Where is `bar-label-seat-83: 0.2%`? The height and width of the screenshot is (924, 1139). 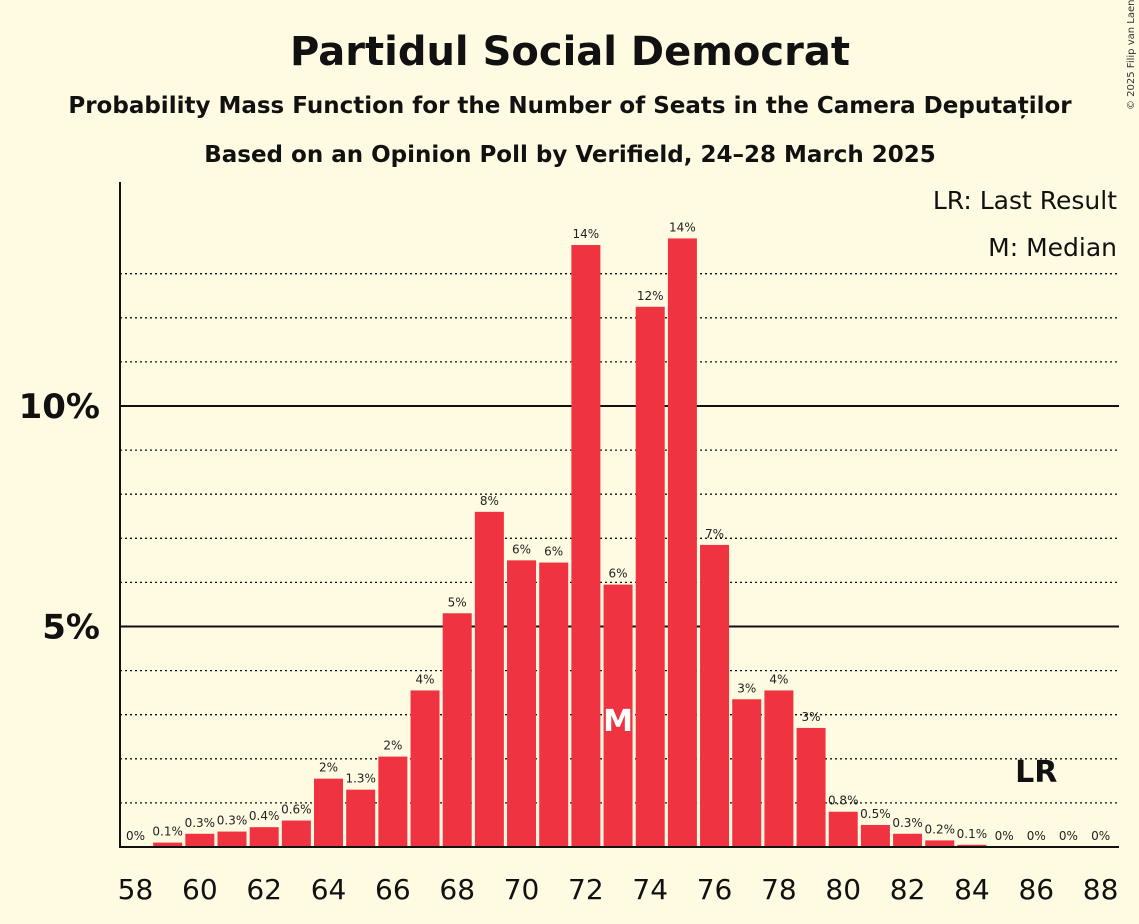
bar-label-seat-83: 0.2% is located at coordinates (940, 829).